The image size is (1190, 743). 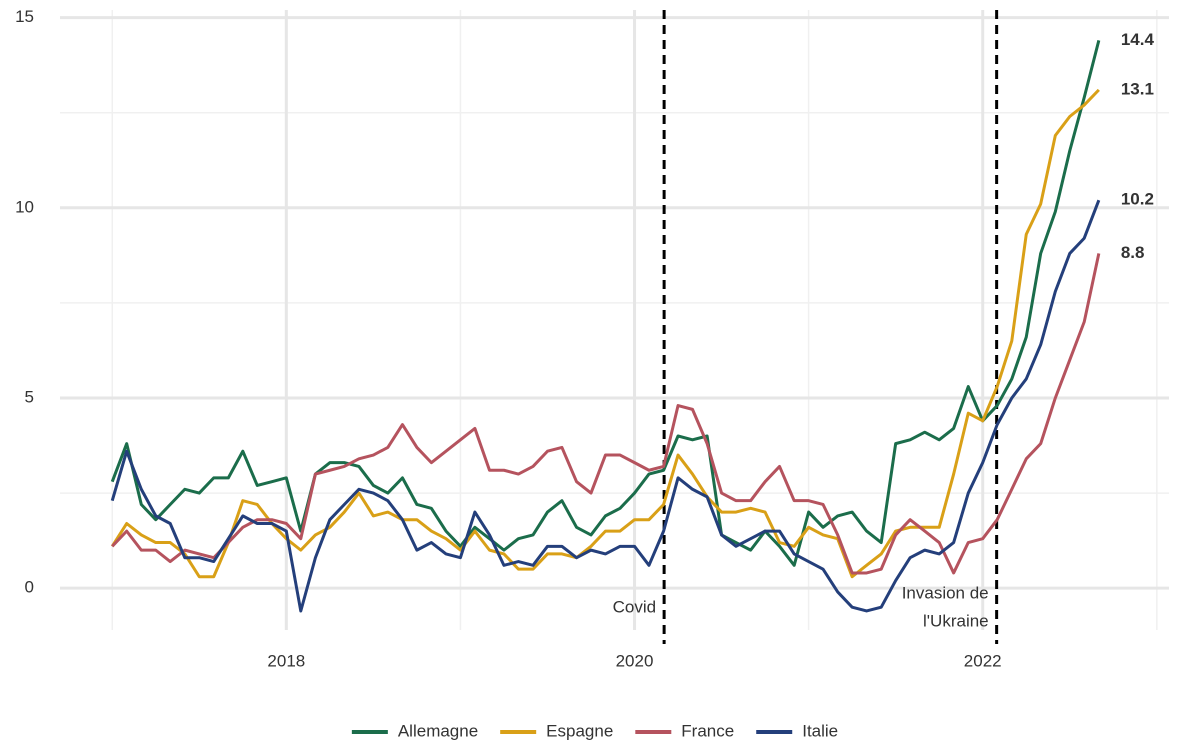 What do you see at coordinates (24, 16) in the screenshot?
I see `y-tick-label: 15` at bounding box center [24, 16].